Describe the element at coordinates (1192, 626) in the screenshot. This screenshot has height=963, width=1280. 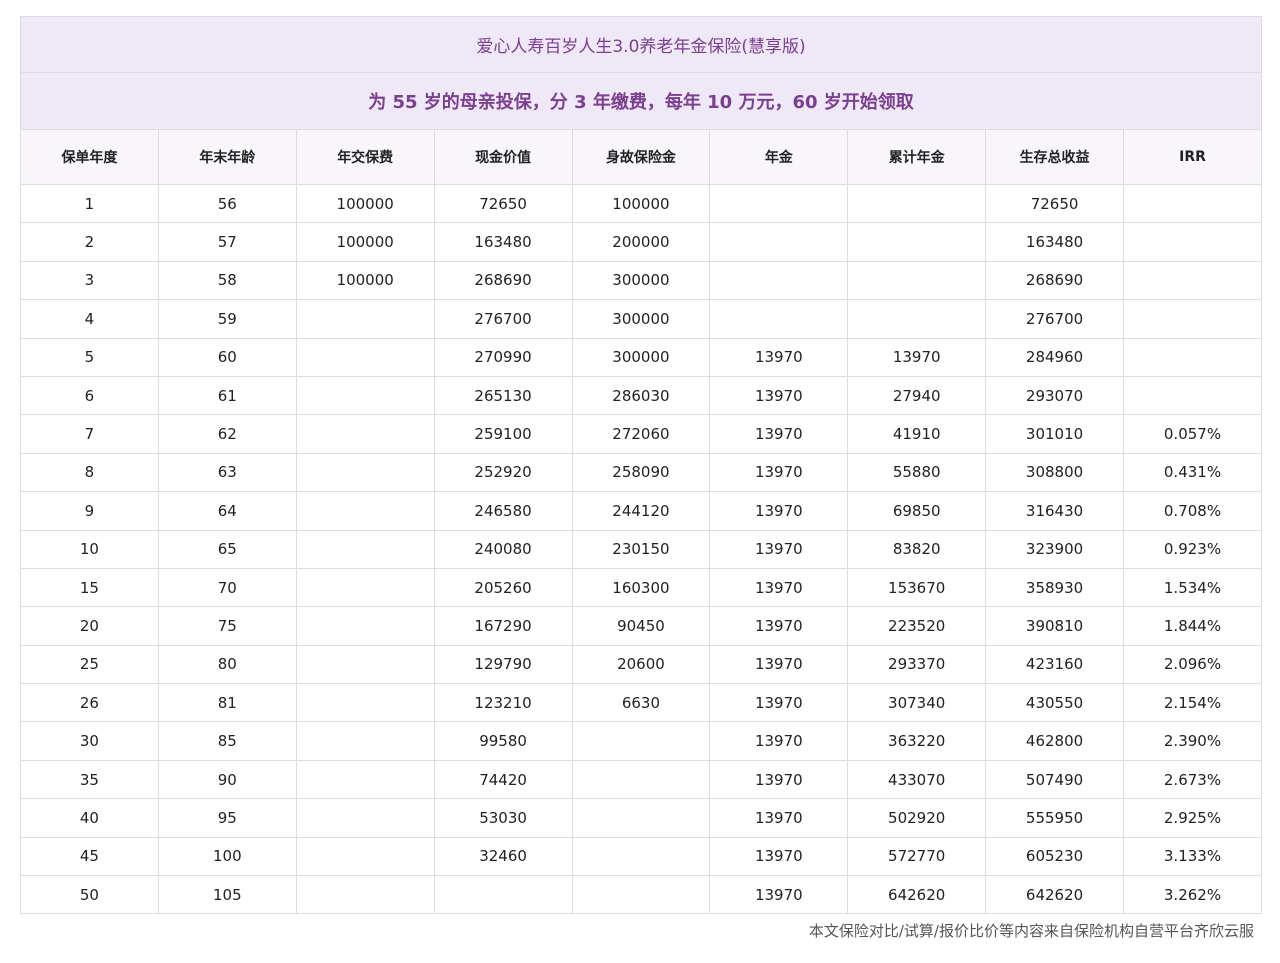
I see `table-cell: 1.844%` at that location.